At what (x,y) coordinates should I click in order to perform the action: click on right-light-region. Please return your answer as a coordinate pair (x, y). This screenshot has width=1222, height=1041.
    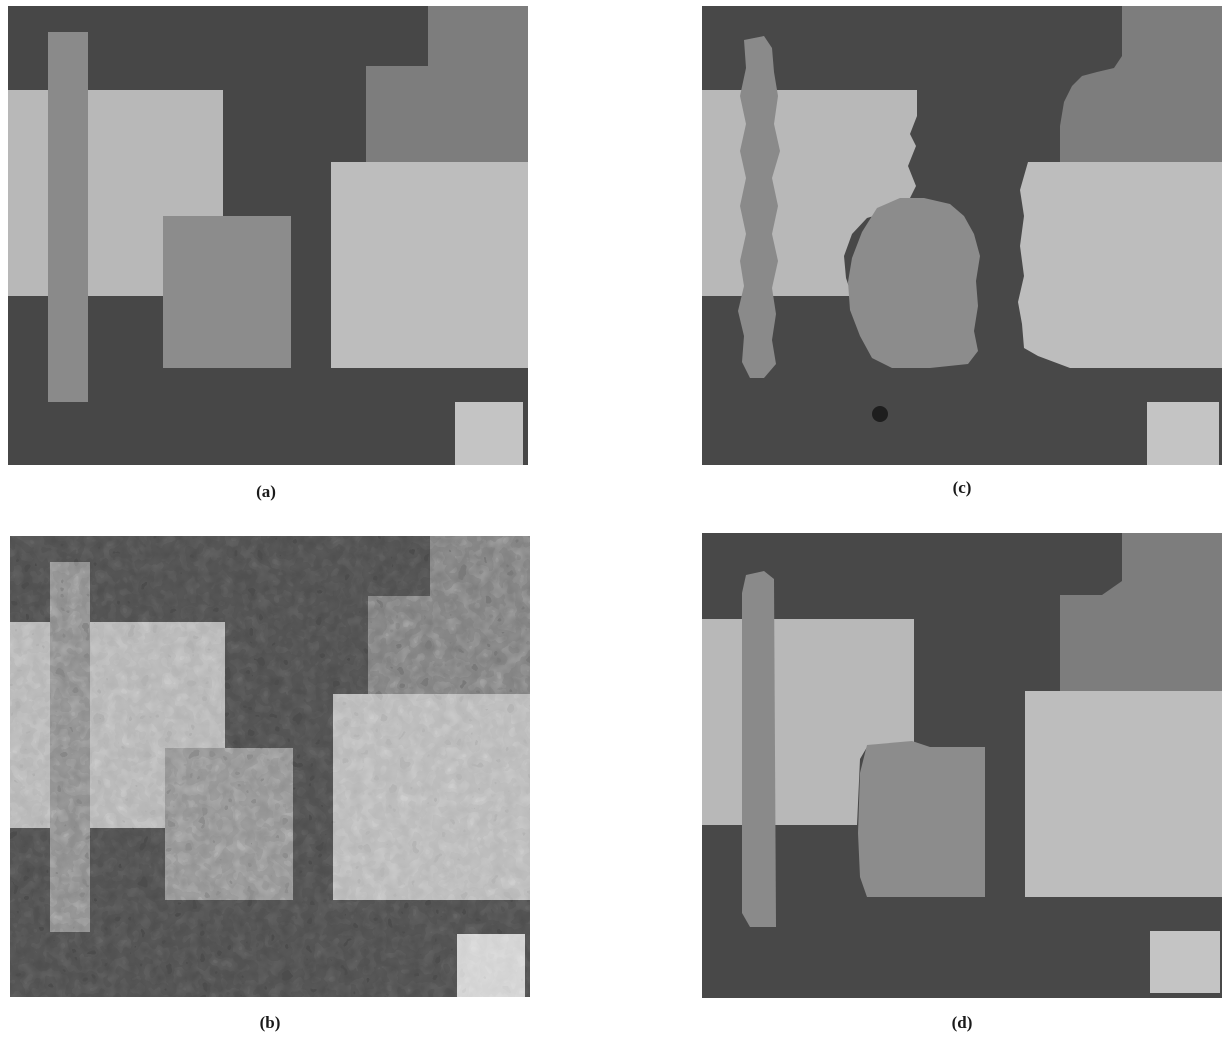
    Looking at the image, I should click on (1120, 265).